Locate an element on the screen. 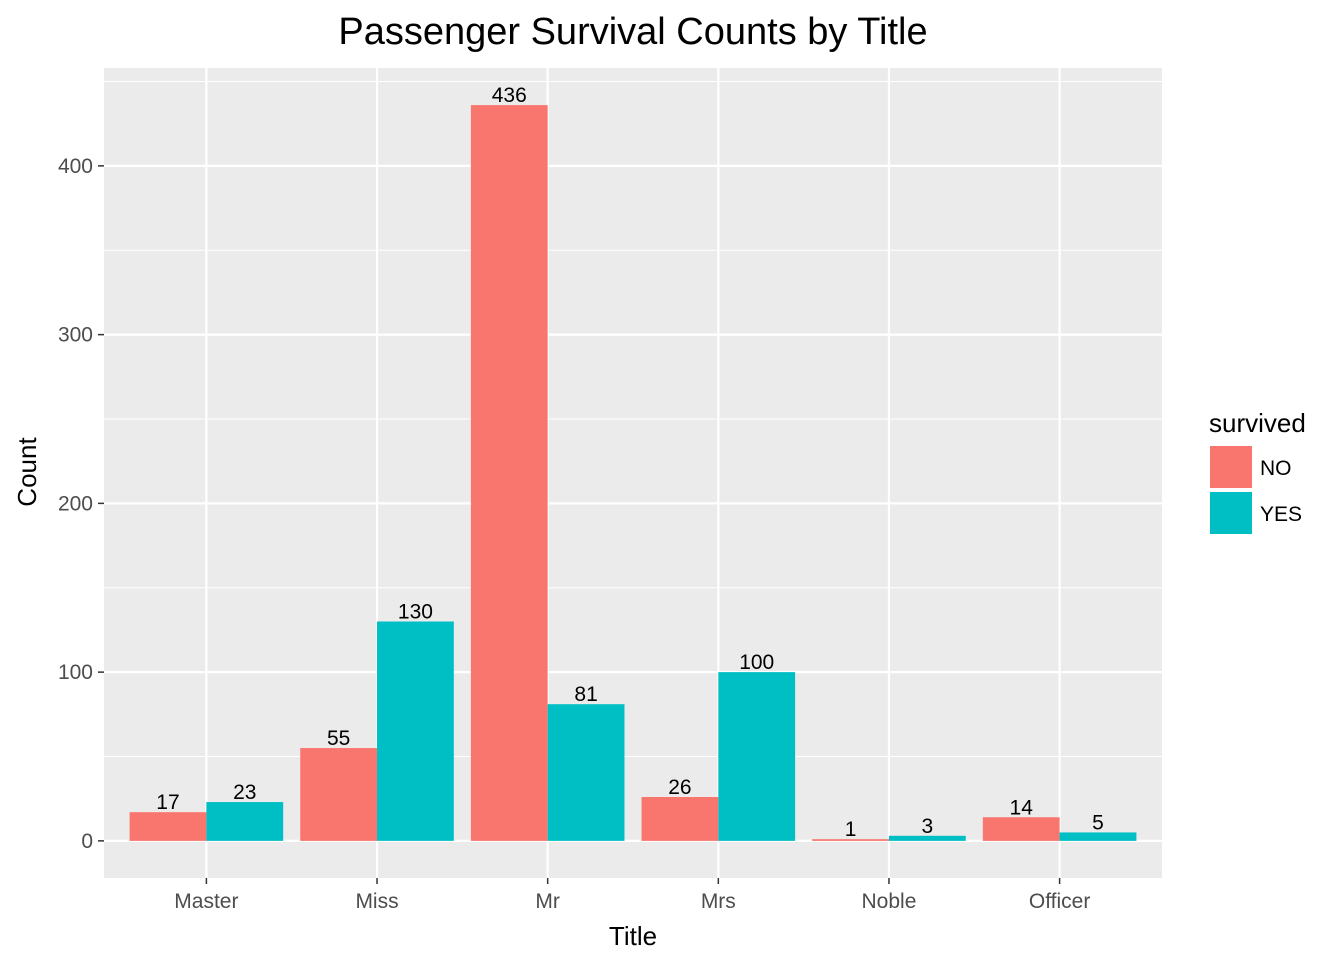 The height and width of the screenshot is (960, 1344). bar-noble-no is located at coordinates (850, 840).